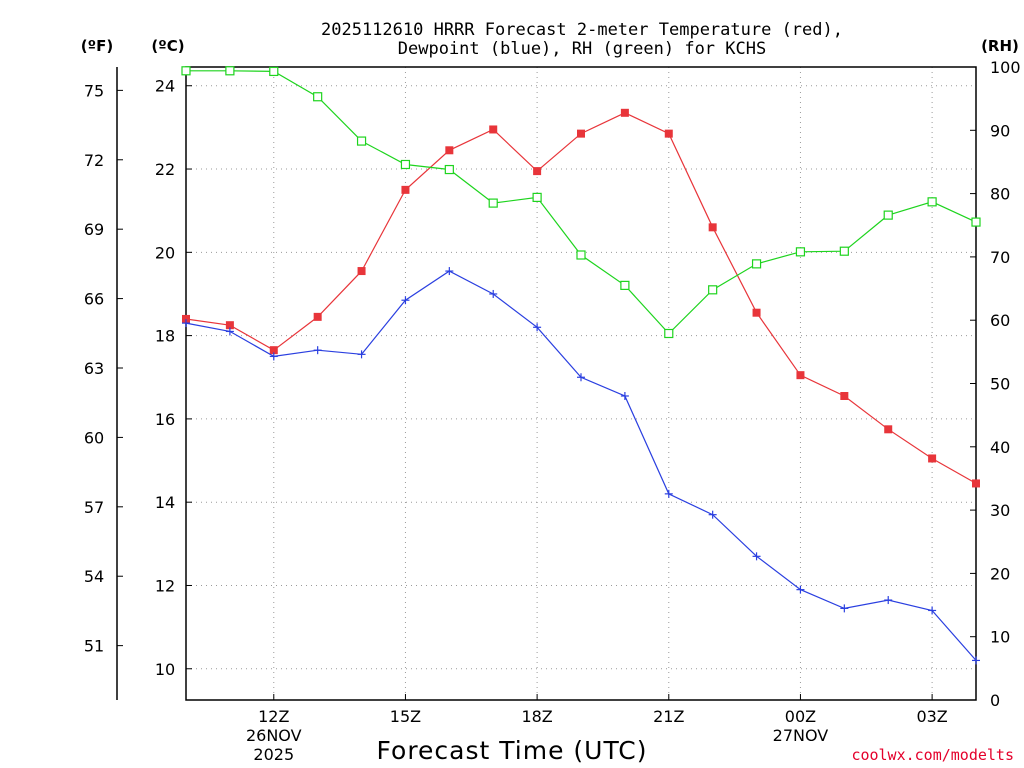  I want to click on fahrenheit-axis-unit: (ºF), so click(97, 46).